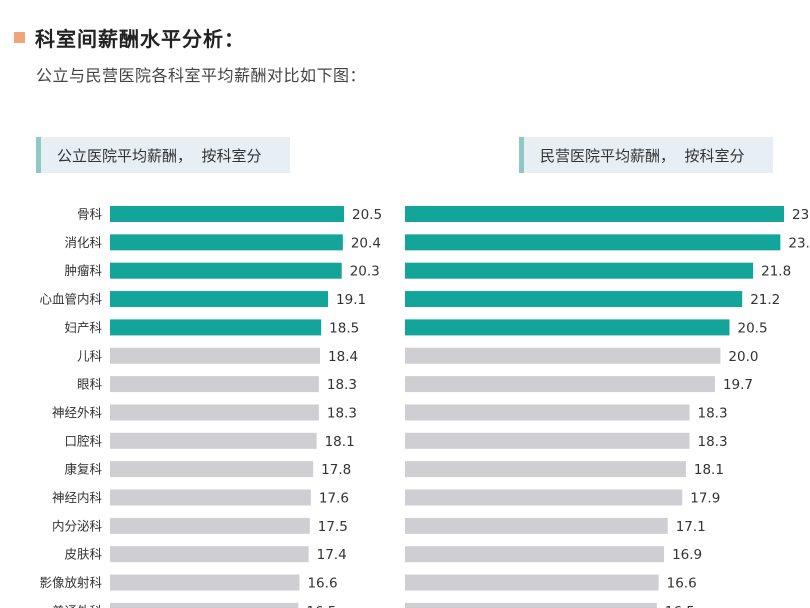  I want to click on value-label: 19.1, so click(351, 300).